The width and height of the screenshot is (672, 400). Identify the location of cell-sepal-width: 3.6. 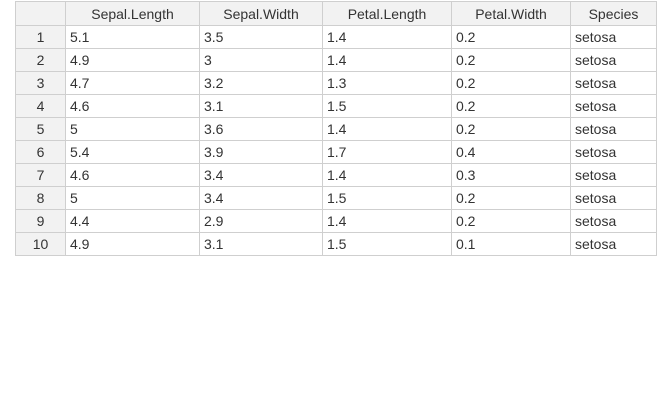
(261, 129).